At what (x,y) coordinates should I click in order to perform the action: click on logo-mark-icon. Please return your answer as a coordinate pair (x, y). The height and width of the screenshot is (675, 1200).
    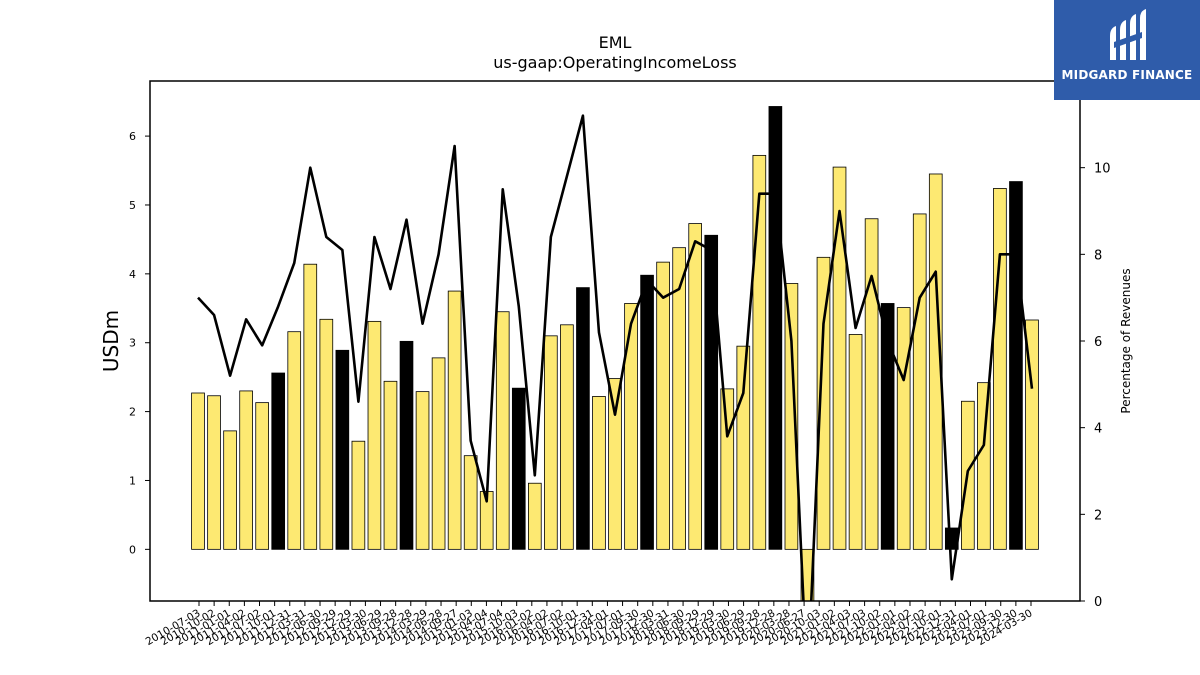
    Looking at the image, I should click on (1128, 34).